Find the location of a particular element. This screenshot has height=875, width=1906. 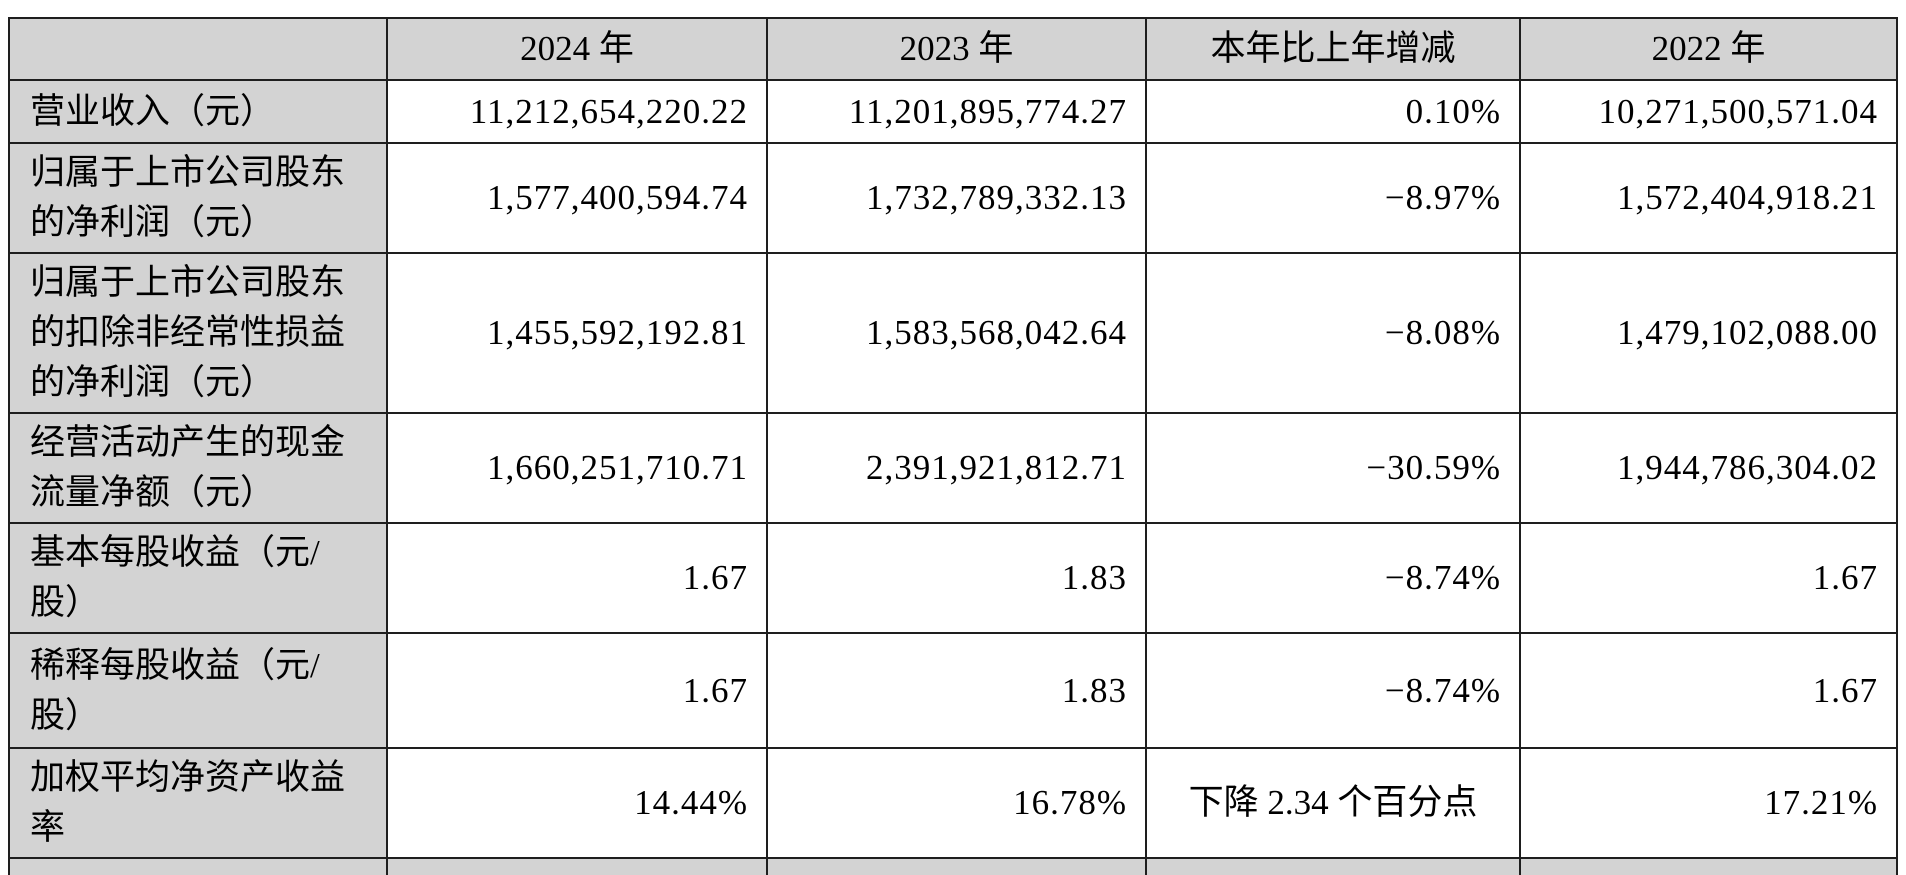

table-row-basic-eps: 基本每股收益（元/ 股） 1.67 1.83 −8.74% 1.67 is located at coordinates (953, 578).